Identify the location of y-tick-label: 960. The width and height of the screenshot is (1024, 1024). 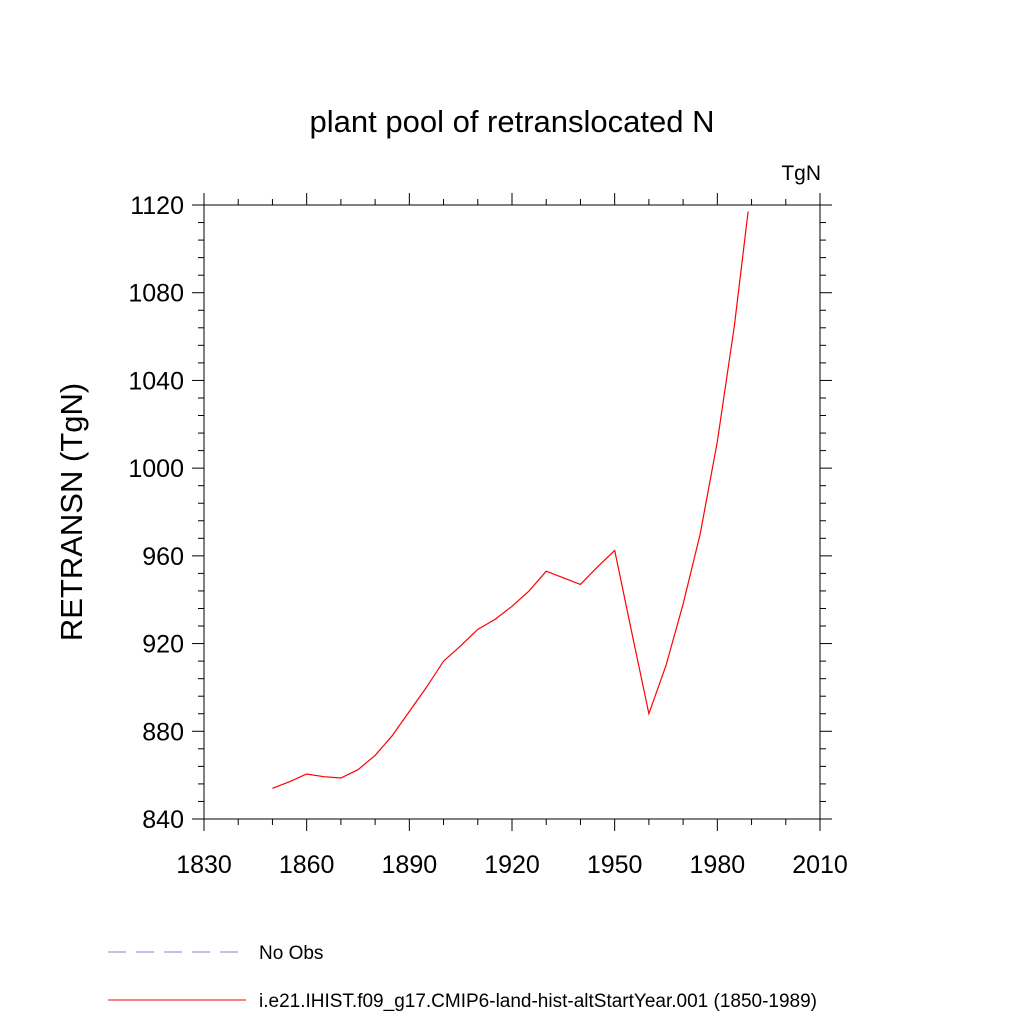
(163, 557).